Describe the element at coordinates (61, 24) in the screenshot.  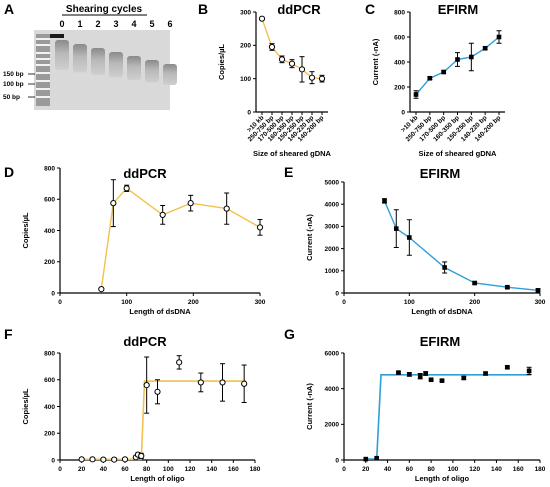
I see `gel-lane-label: 0` at that location.